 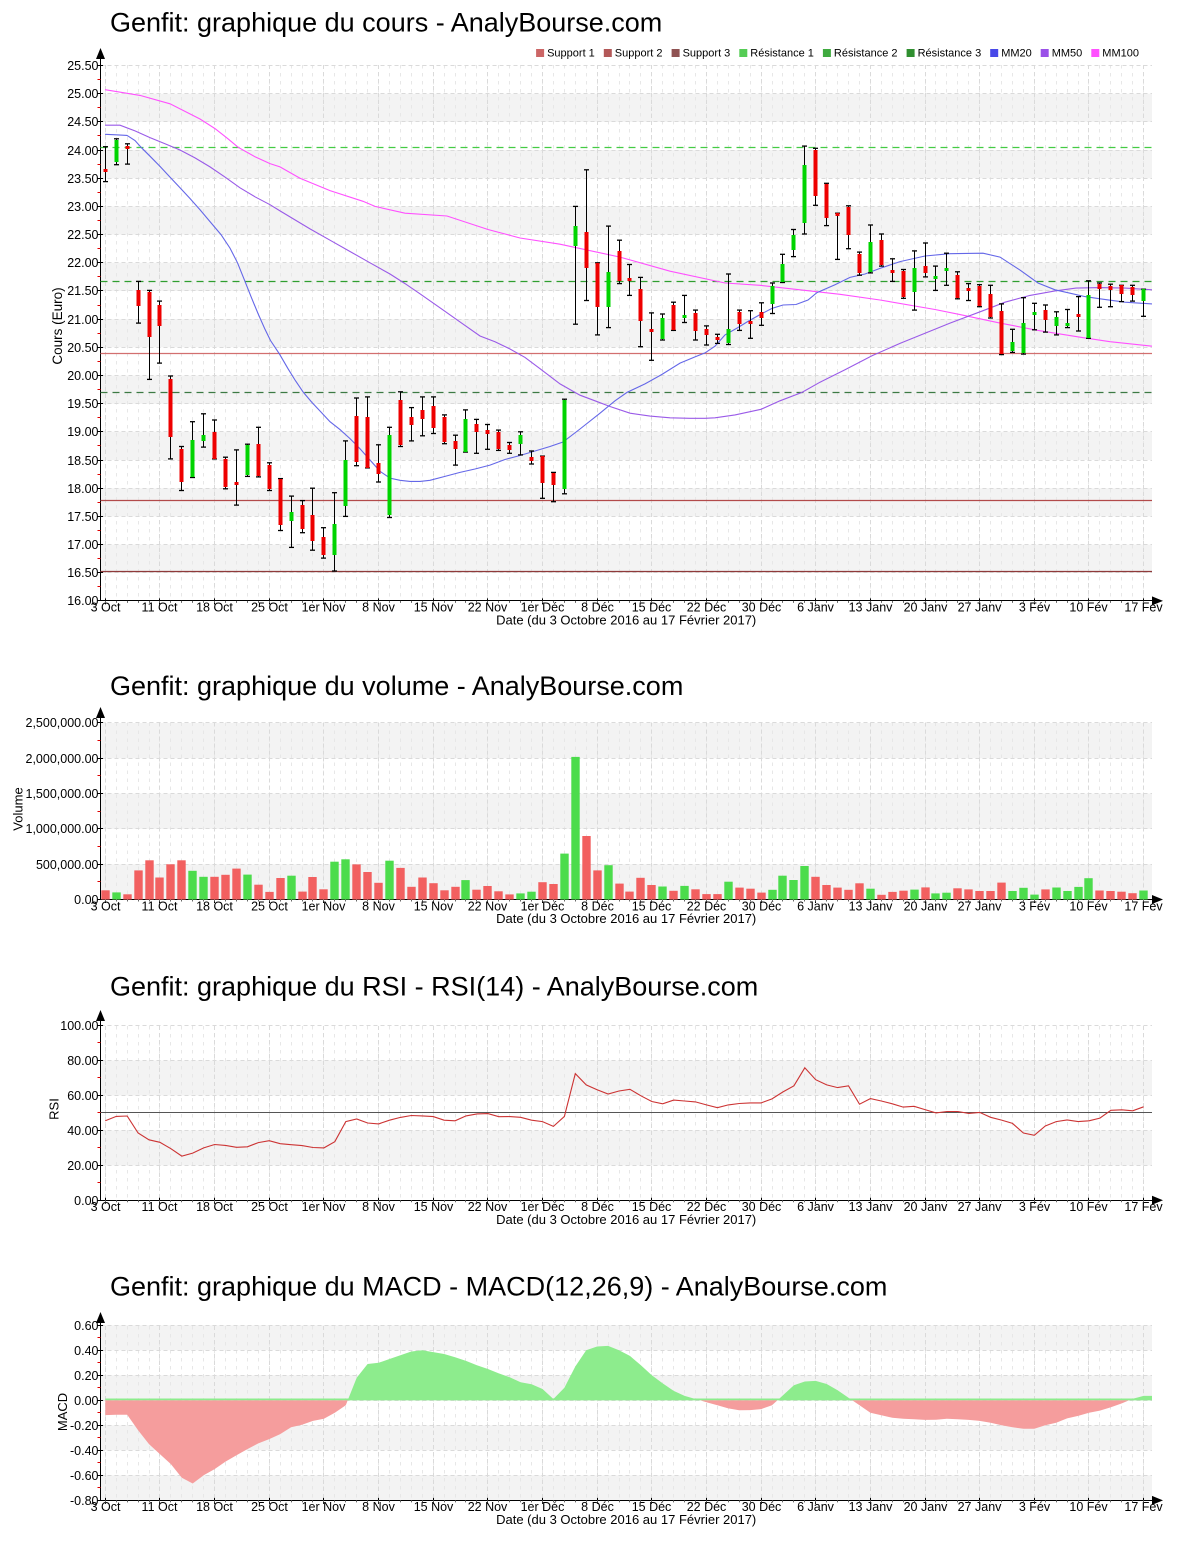 What do you see at coordinates (1016, 53) in the screenshot?
I see `svg-text: MM20` at bounding box center [1016, 53].